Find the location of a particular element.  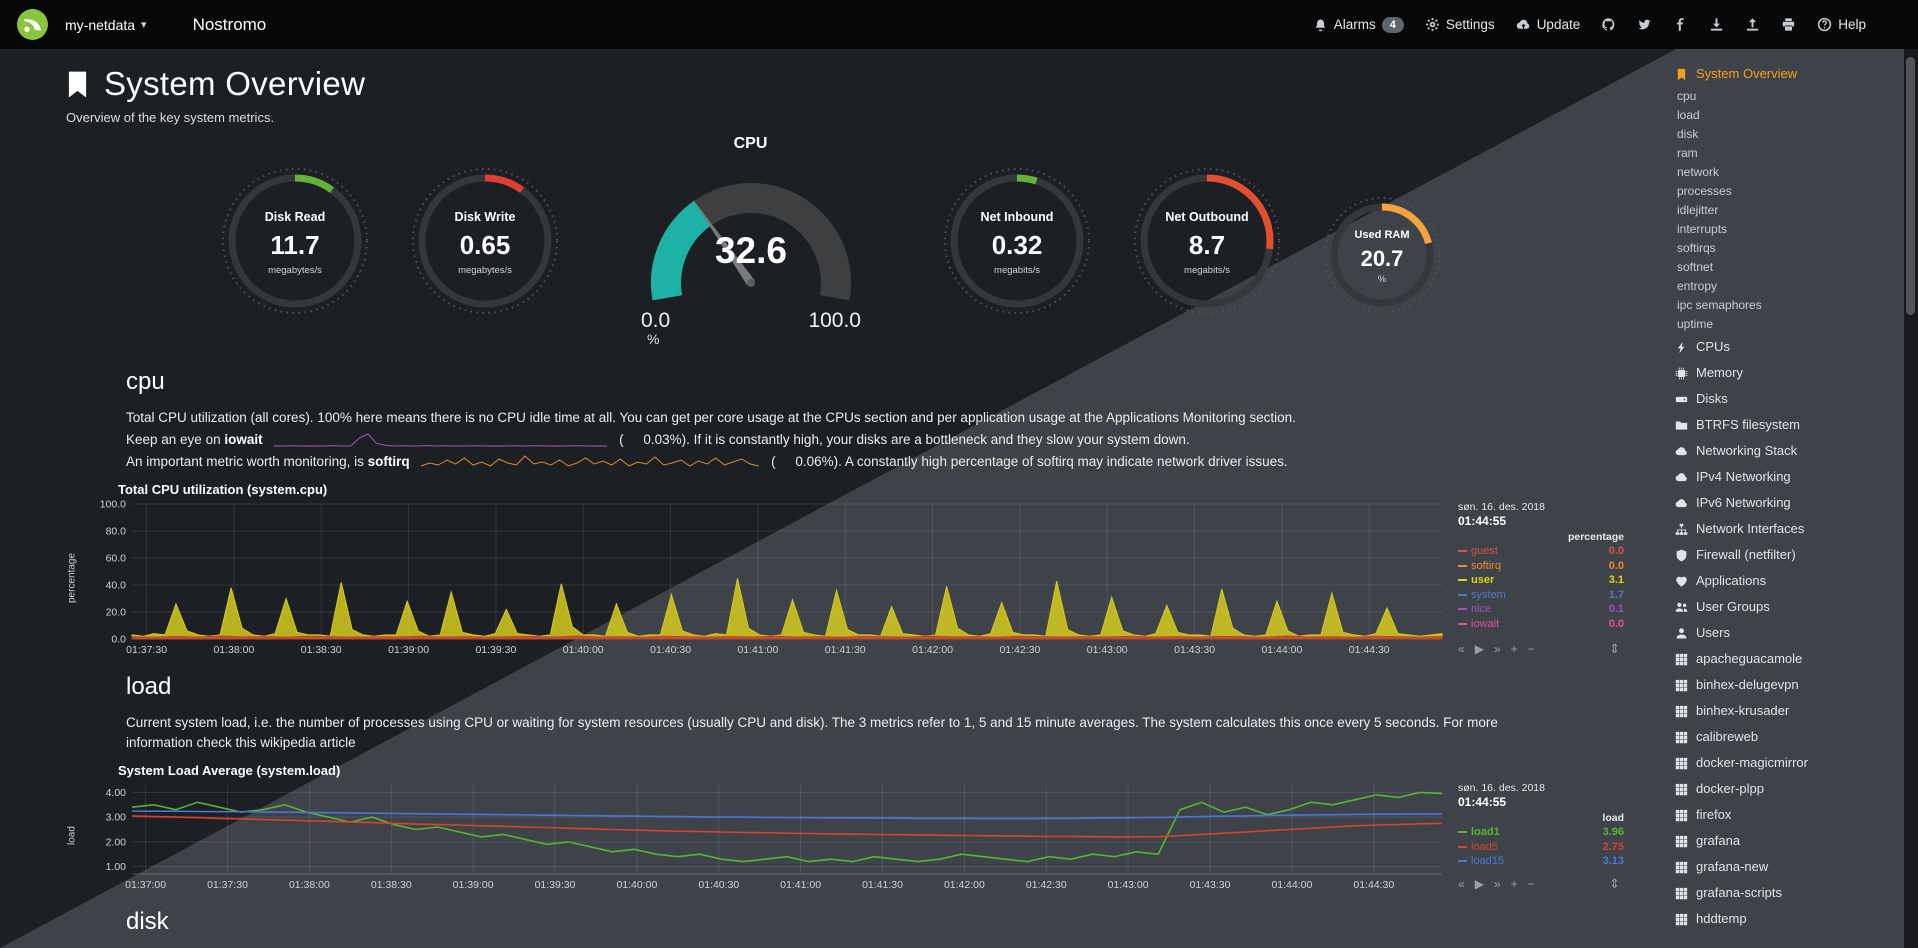

sidebar-item-grafana: grafana is located at coordinates (1786, 841).